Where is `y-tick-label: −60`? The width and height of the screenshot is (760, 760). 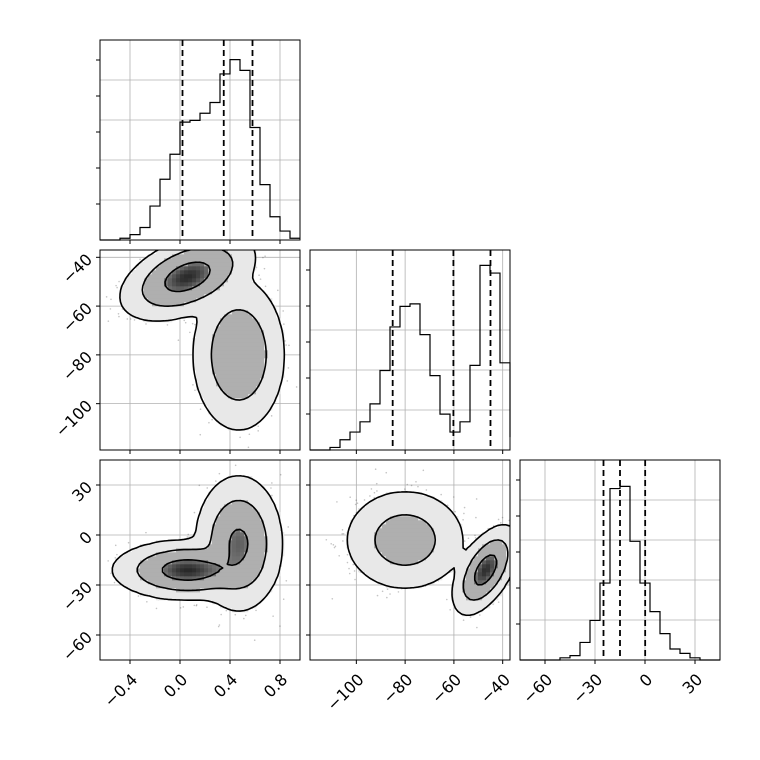 y-tick-label: −60 is located at coordinates (77, 317).